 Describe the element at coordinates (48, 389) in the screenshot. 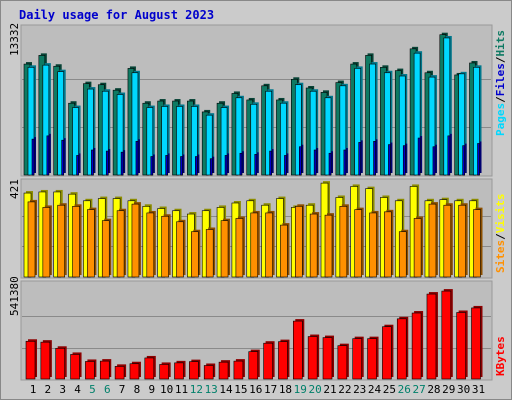

I see `xtick-label: 2` at that location.